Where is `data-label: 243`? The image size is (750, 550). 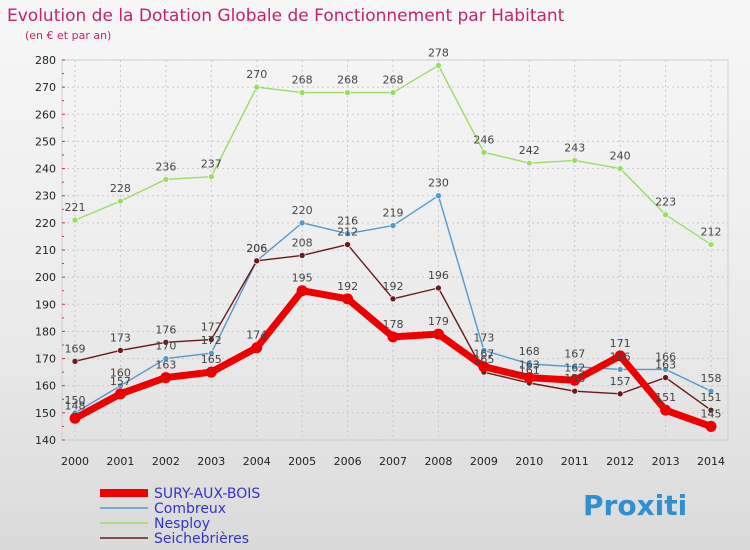
data-label: 243 is located at coordinates (574, 147).